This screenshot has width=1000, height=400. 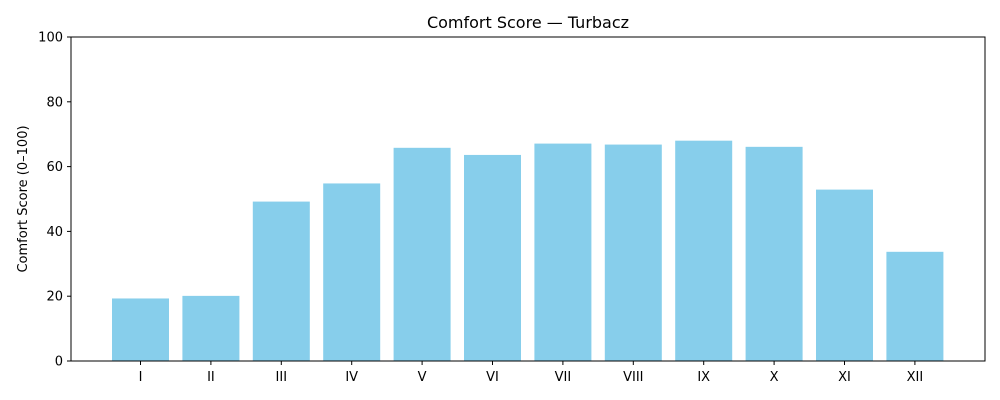 What do you see at coordinates (704, 250) in the screenshot?
I see `bar-IX` at bounding box center [704, 250].